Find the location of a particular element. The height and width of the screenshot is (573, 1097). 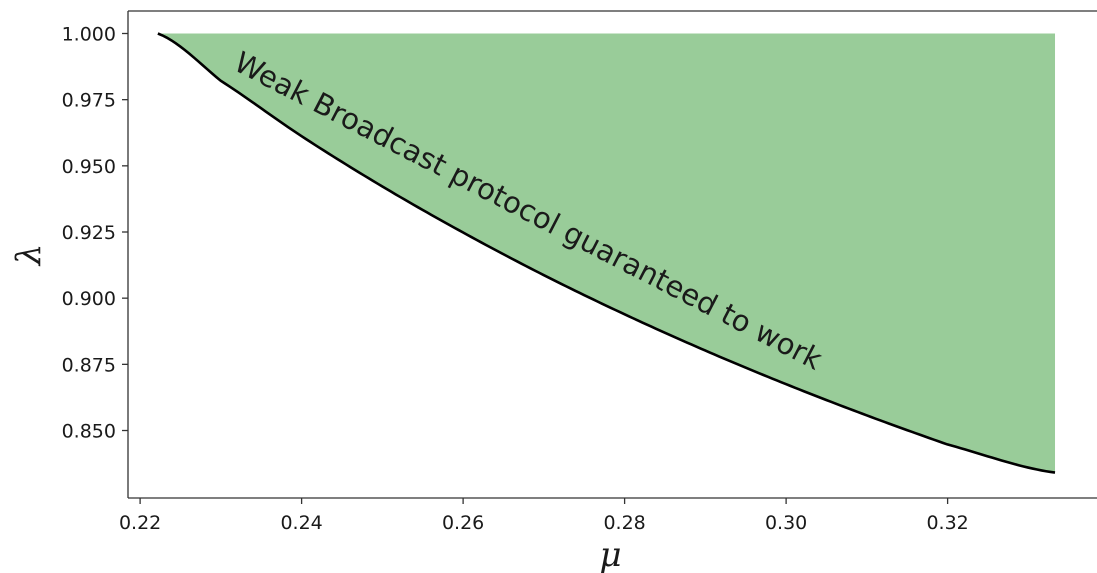

y-tick-label: 0.975 is located at coordinates (89, 101).